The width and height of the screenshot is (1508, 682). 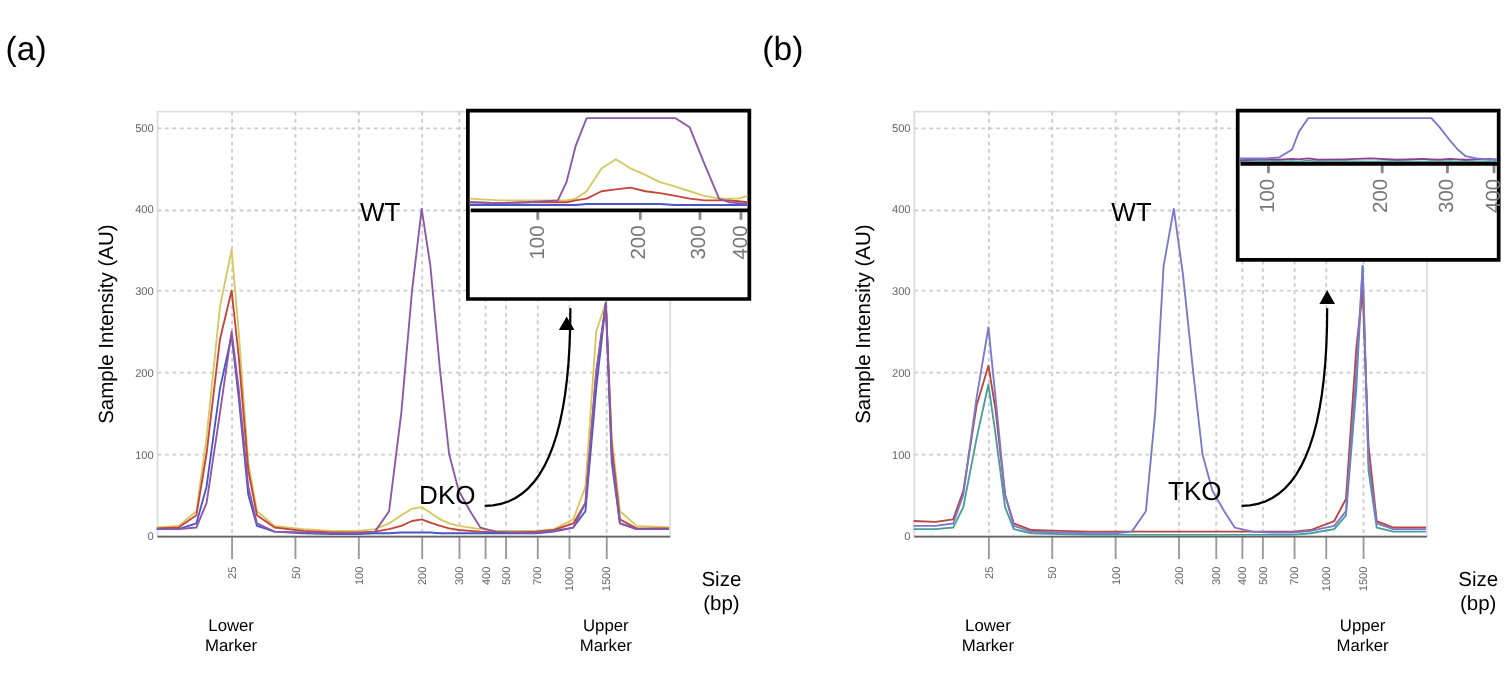 I want to click on chart-title: (b), so click(x=783, y=49).